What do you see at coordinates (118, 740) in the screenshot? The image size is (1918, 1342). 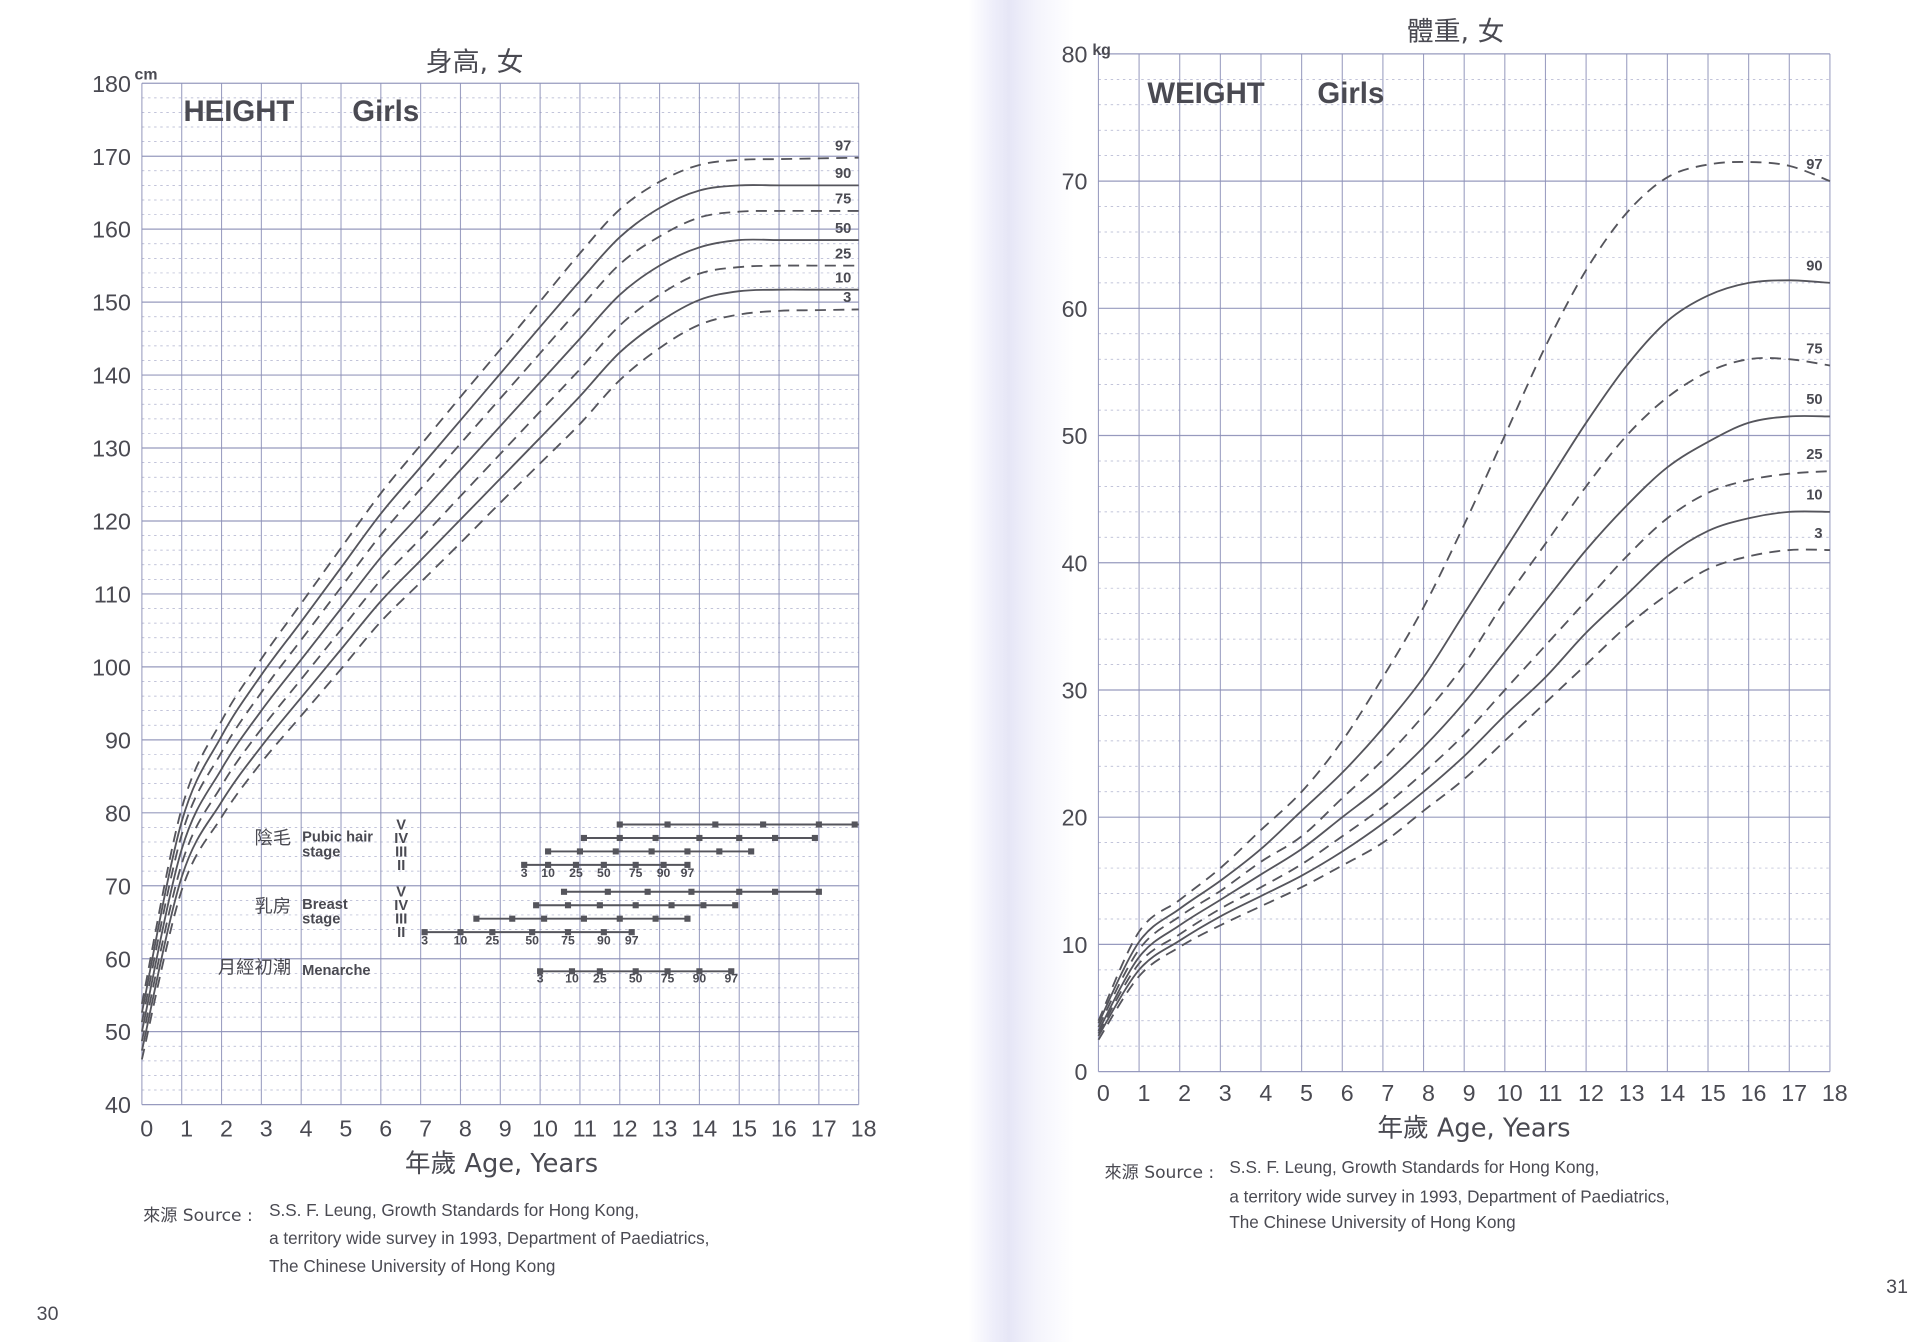 I see `y-tick-label: 90` at bounding box center [118, 740].